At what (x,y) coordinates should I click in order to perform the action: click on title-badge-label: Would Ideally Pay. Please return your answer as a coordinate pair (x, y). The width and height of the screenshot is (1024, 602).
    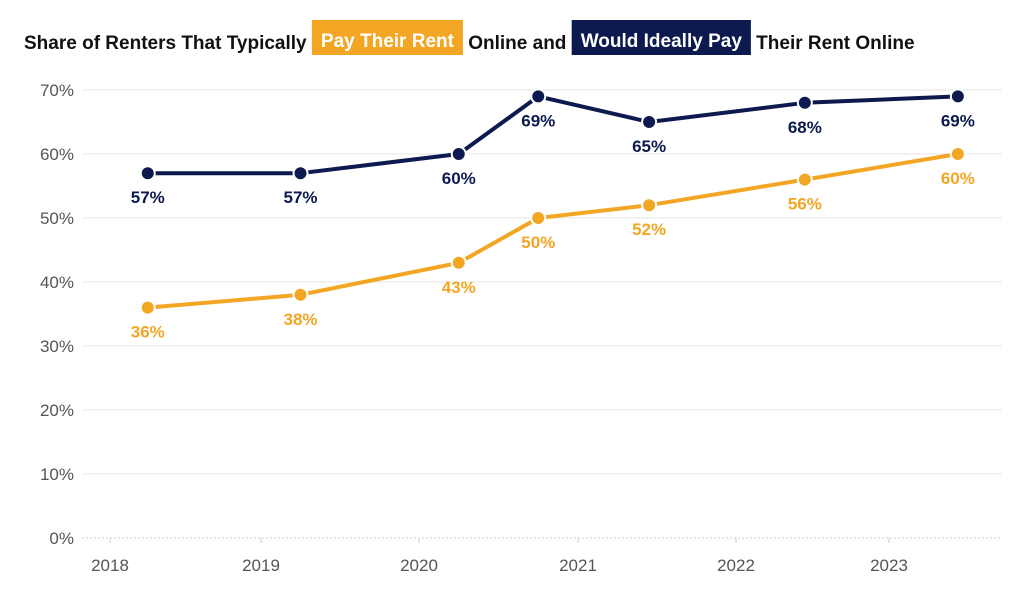
    Looking at the image, I should click on (662, 41).